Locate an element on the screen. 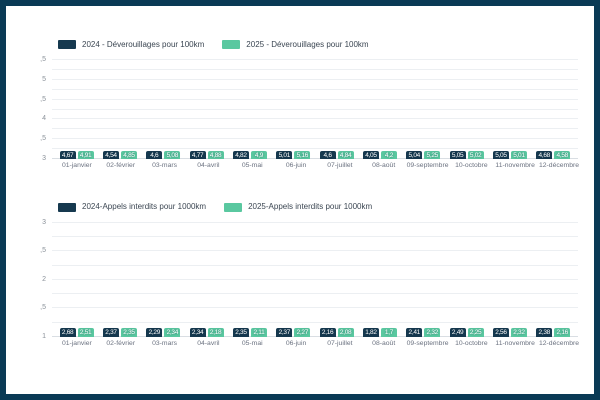  bar-2024-09-septembre: 2,41 is located at coordinates (414, 332).